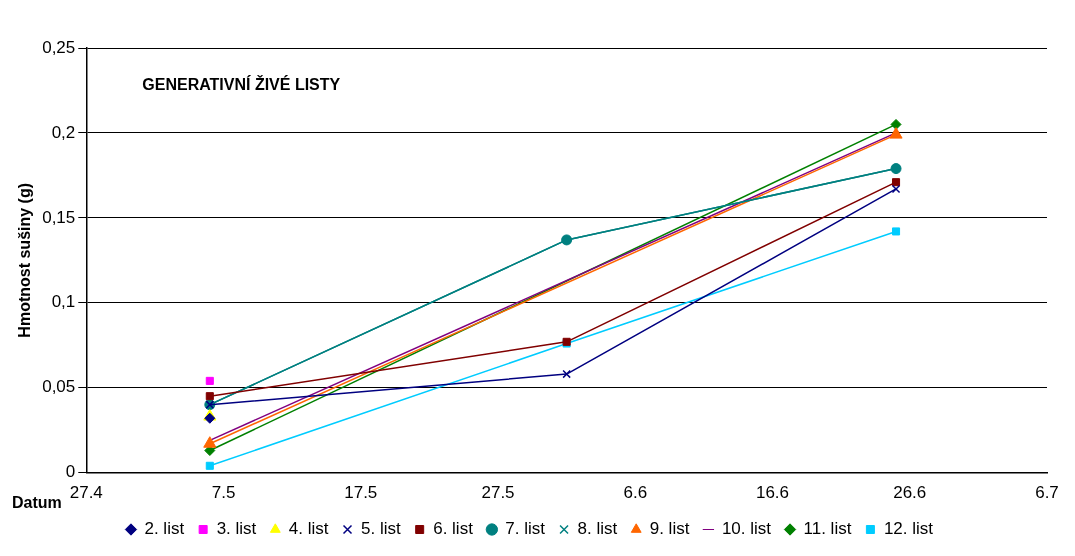  Describe the element at coordinates (86, 493) in the screenshot. I see `x-tick-label: 27.4` at that location.